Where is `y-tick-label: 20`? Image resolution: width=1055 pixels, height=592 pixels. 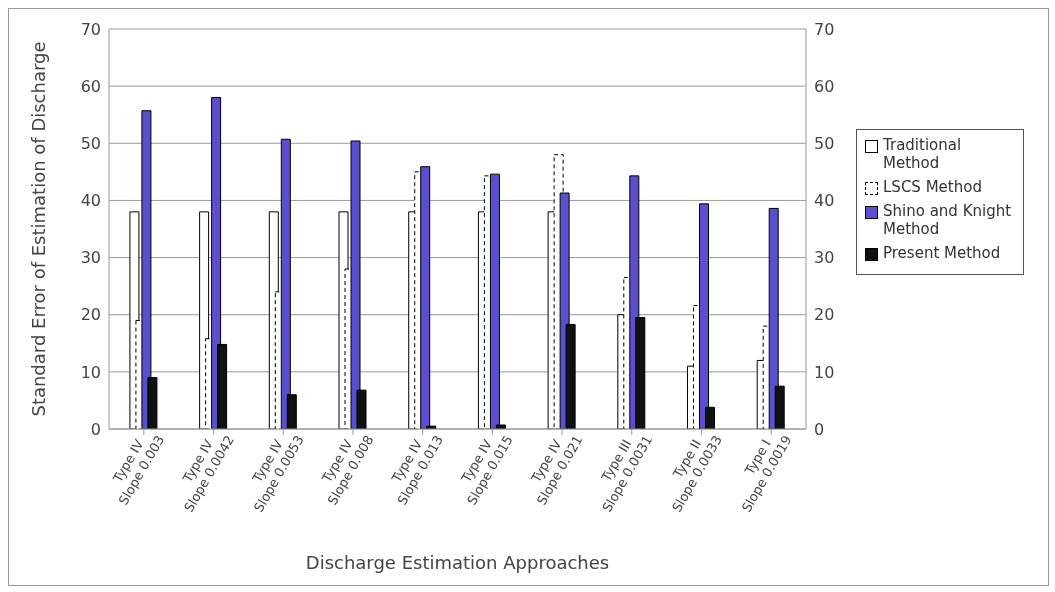
y-tick-label: 20 is located at coordinates (90, 315).